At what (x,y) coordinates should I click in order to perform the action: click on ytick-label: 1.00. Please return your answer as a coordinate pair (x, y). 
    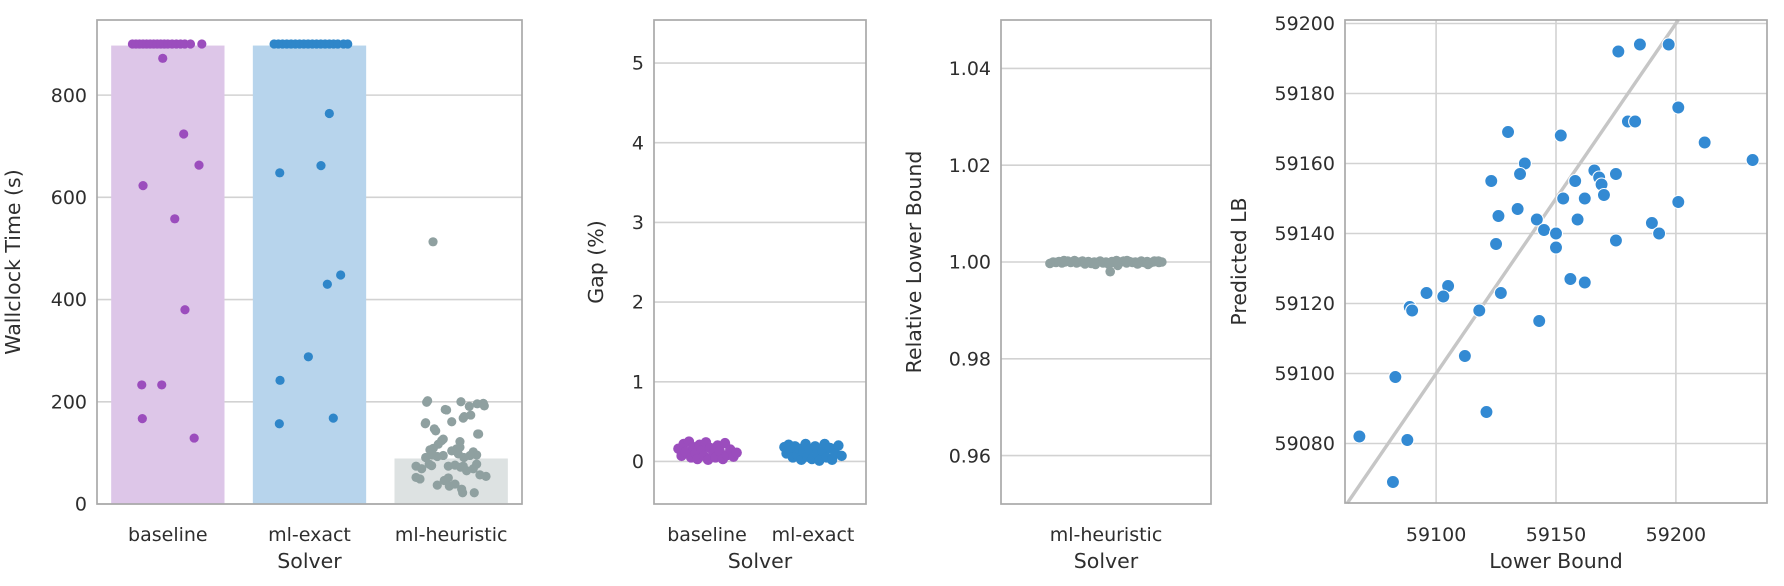
    Looking at the image, I should click on (970, 263).